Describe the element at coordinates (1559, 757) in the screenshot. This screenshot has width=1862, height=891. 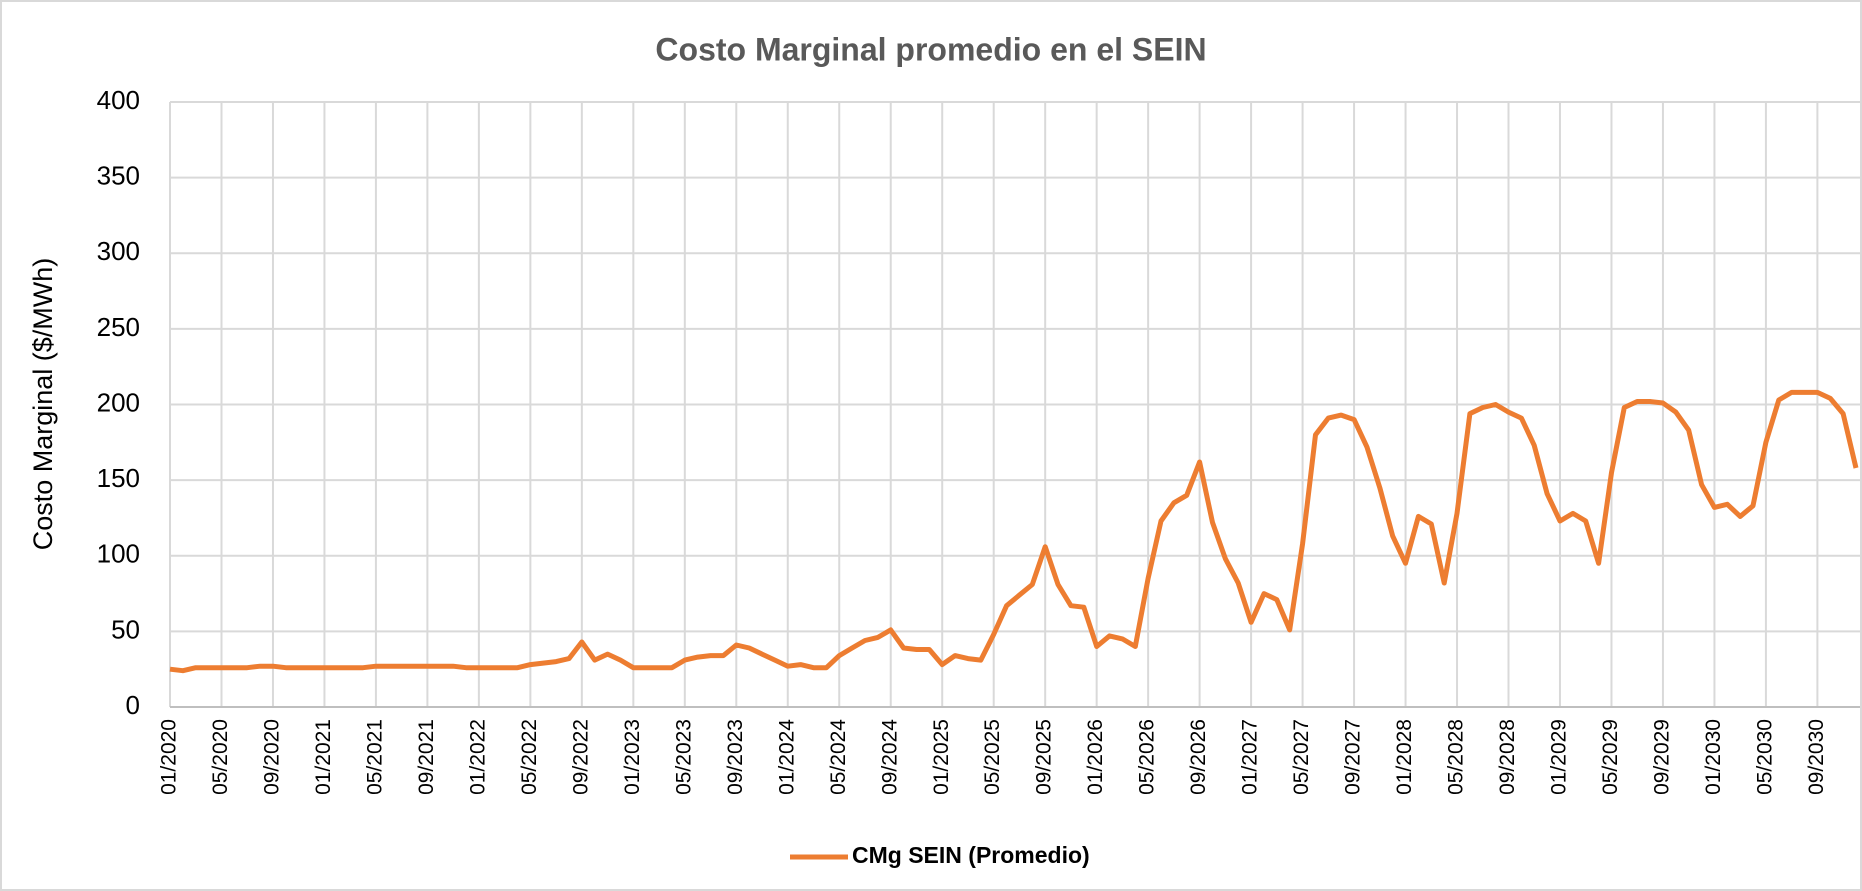
I see `x-tick-label: 01/2029` at that location.